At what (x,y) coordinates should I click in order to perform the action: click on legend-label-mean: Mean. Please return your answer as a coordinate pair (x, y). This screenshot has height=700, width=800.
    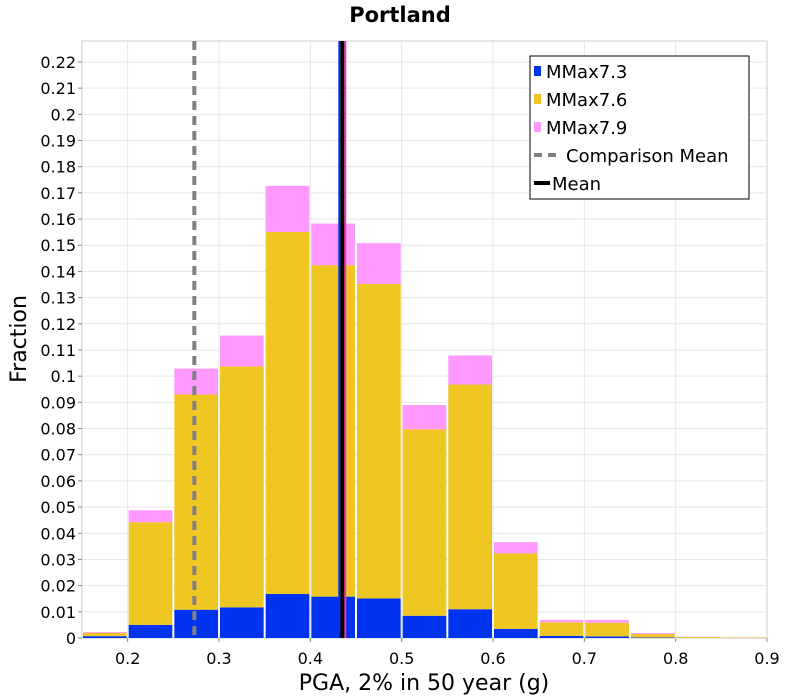
    Looking at the image, I should click on (576, 184).